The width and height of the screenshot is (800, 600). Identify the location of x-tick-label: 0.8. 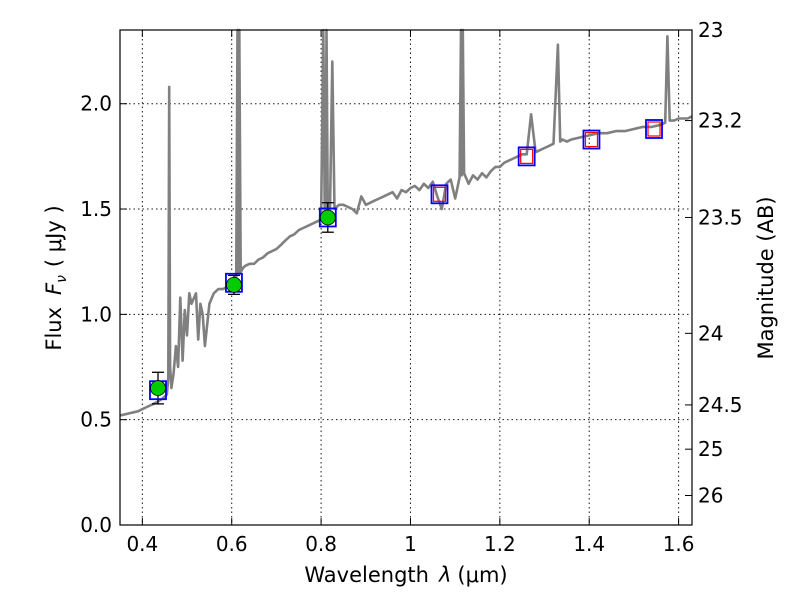
(321, 544).